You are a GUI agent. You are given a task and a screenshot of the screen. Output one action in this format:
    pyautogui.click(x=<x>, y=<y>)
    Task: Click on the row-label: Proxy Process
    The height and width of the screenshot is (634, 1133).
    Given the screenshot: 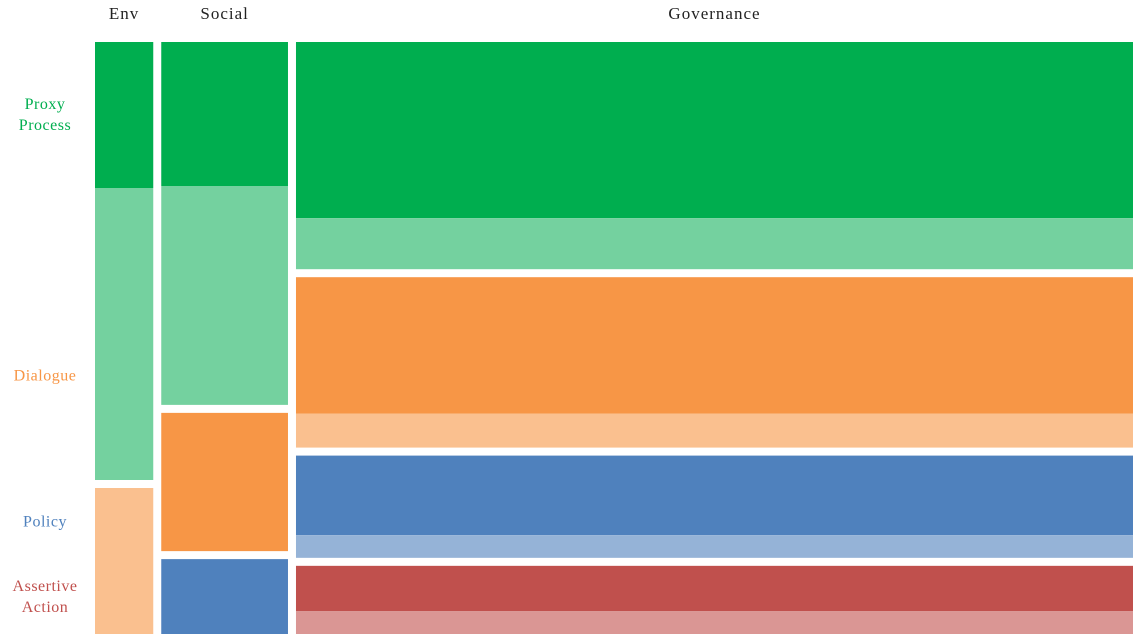 What is the action you would take?
    pyautogui.click(x=45, y=115)
    